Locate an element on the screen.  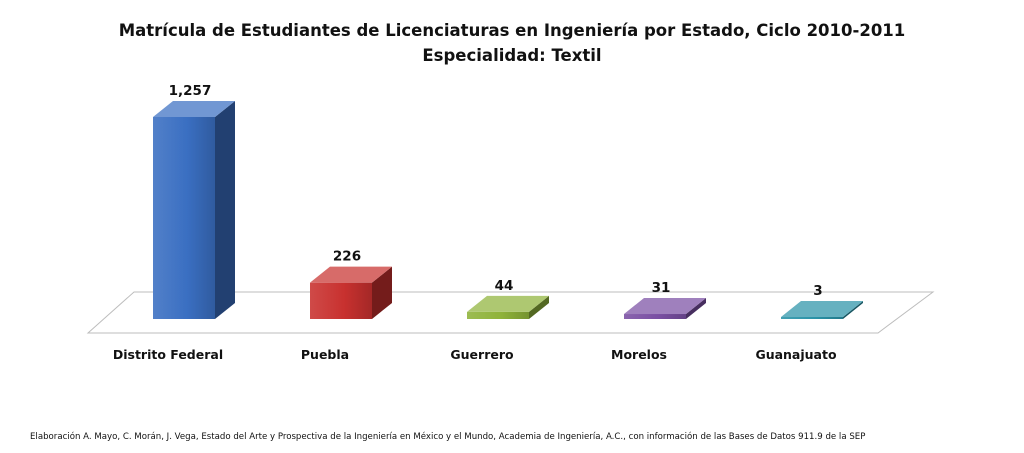
bar-morelos is located at coordinates (665, 308).